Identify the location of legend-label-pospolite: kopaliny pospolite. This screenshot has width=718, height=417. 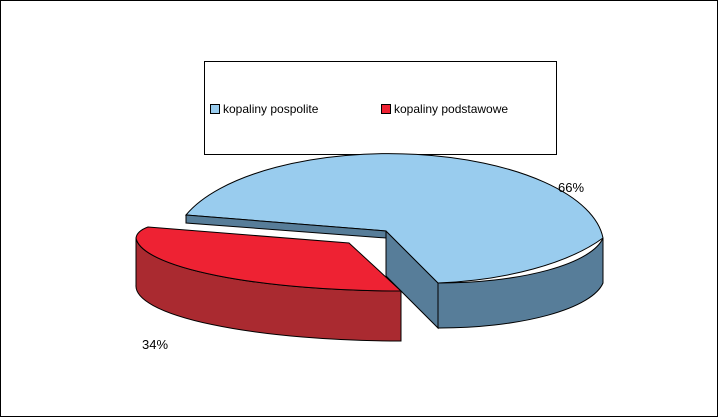
(271, 109).